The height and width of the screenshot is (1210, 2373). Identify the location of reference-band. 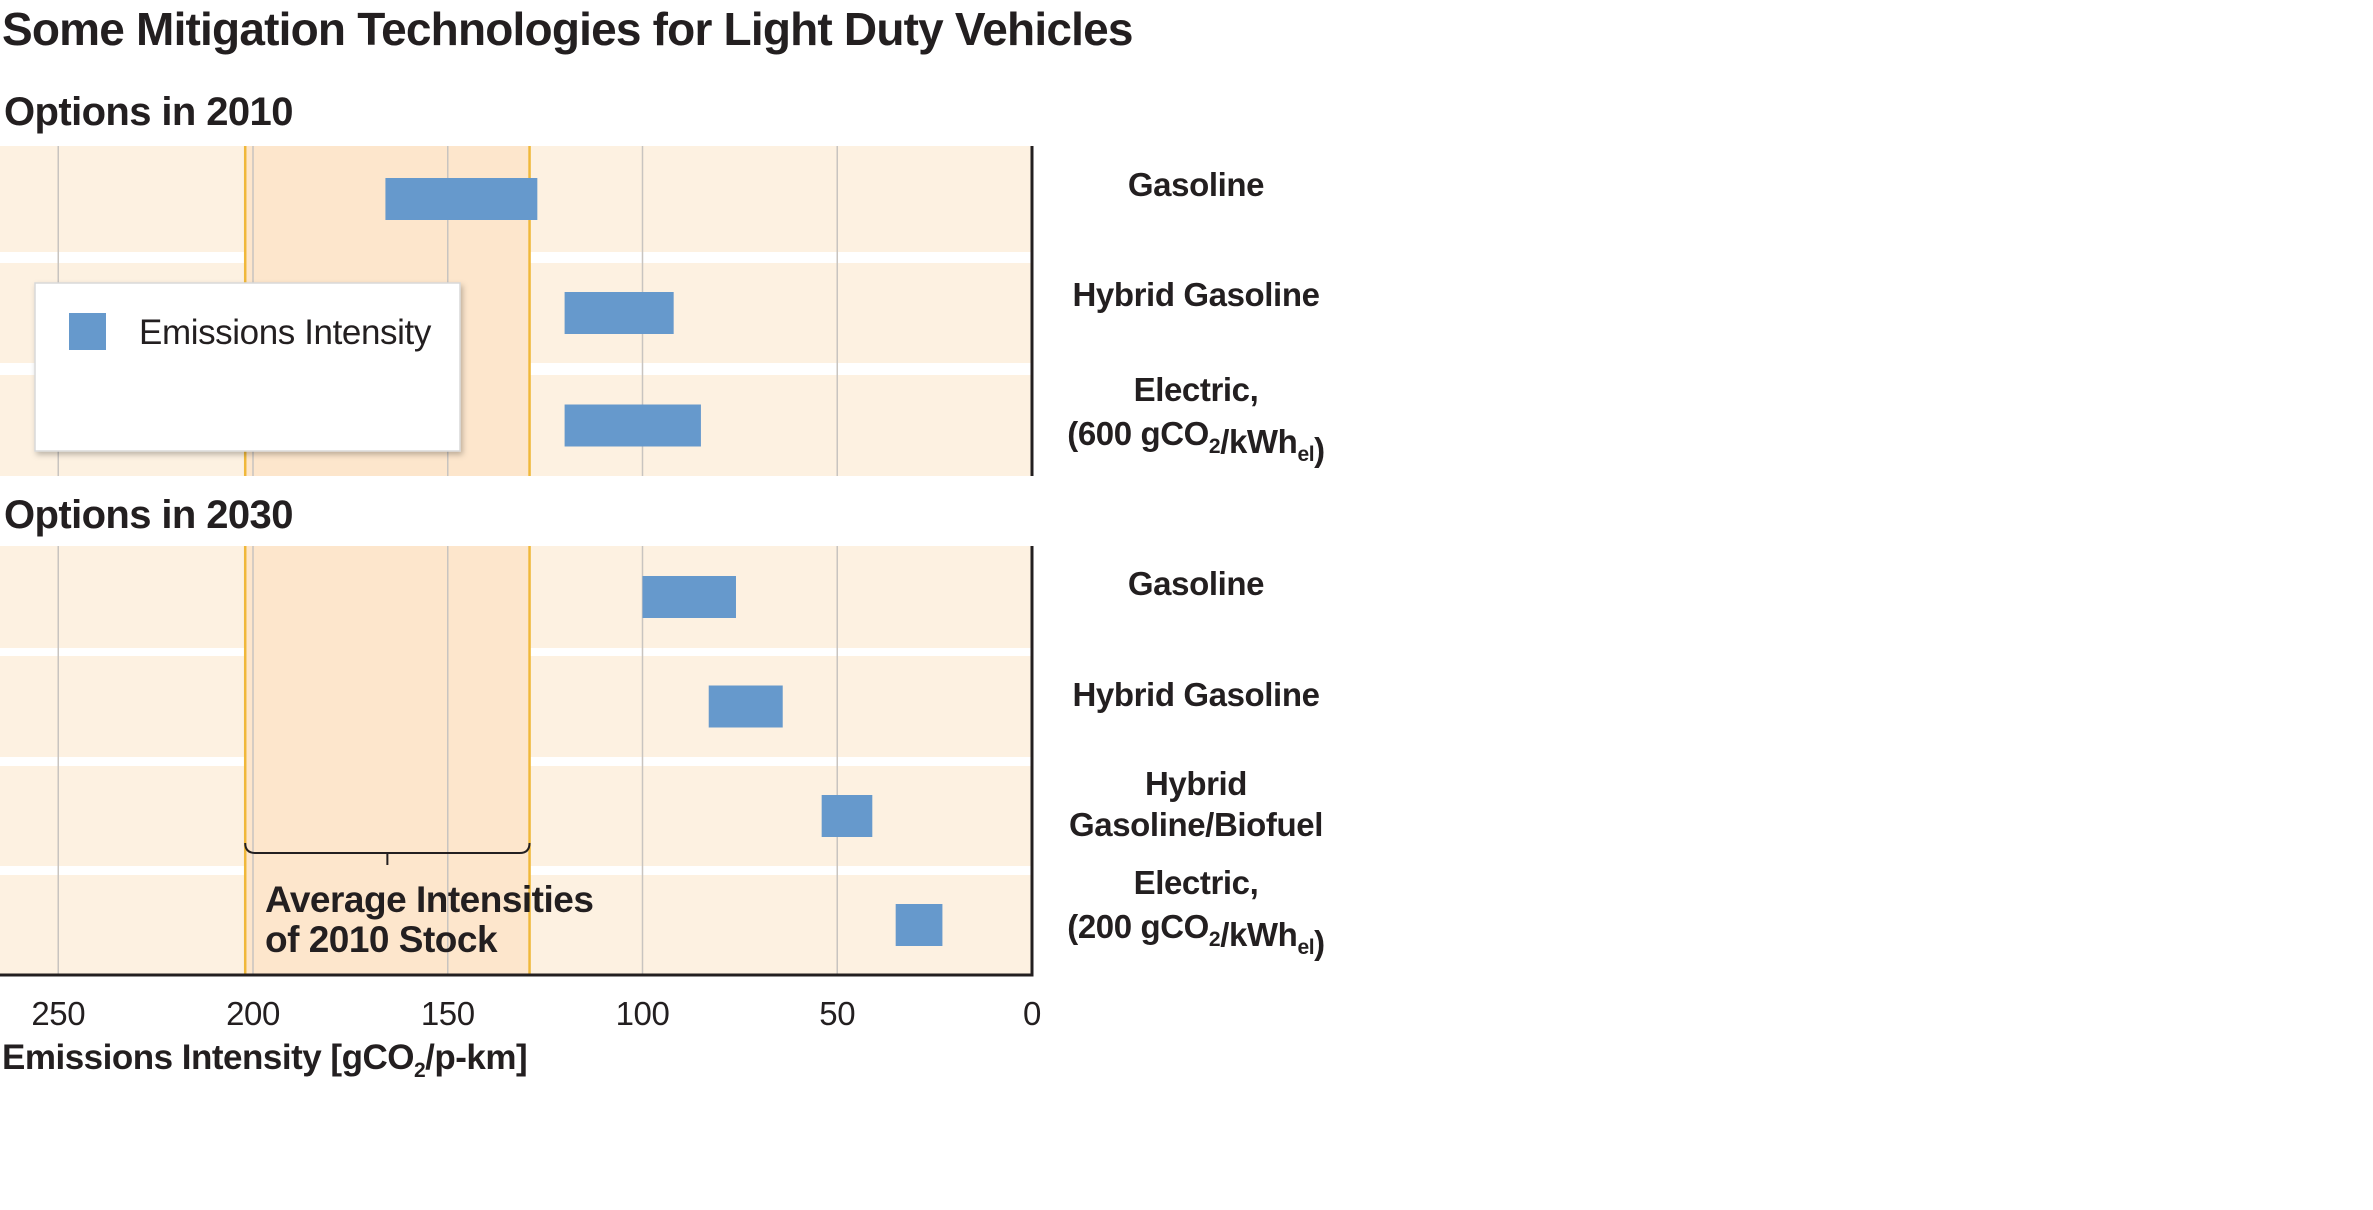
(387, 760).